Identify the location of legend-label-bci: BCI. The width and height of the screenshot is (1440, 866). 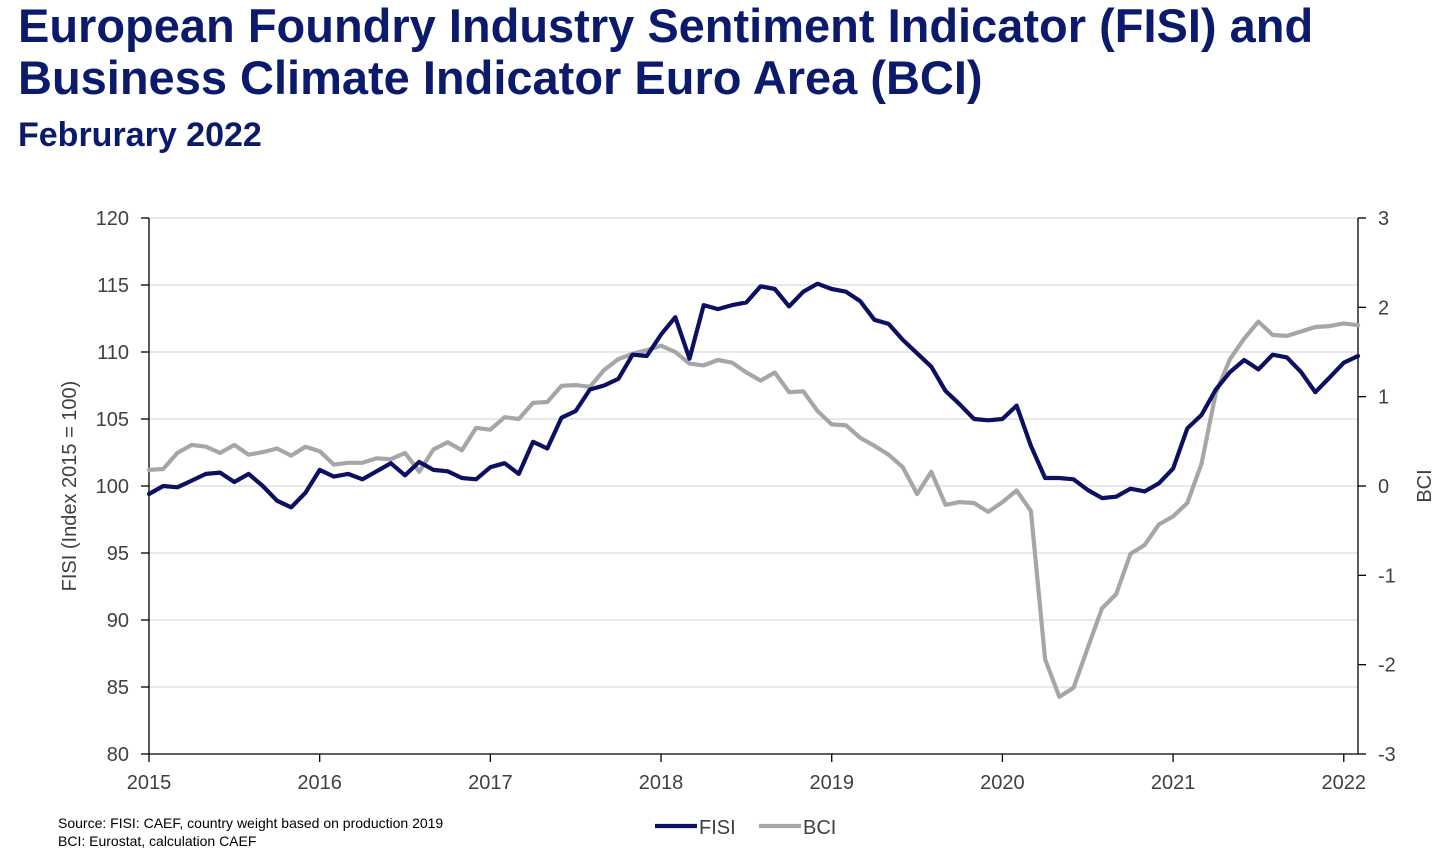
(819, 828).